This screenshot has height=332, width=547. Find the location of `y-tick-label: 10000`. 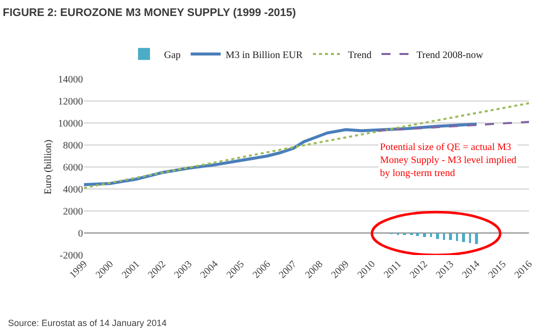

y-tick-label: 10000 is located at coordinates (70, 124).